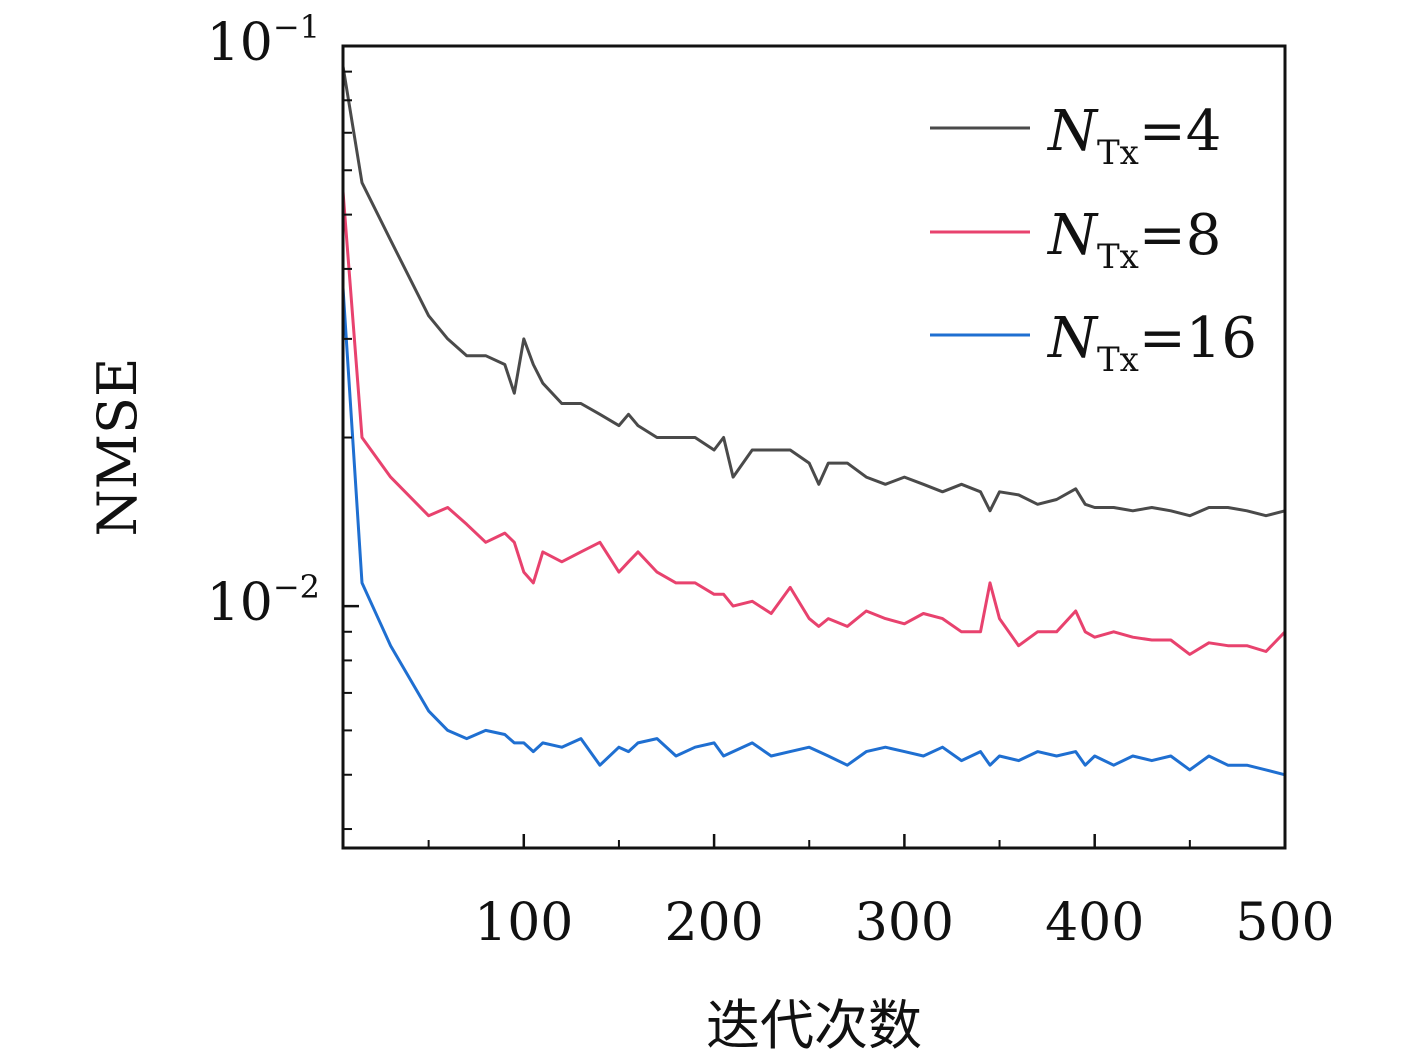 This screenshot has height=1058, width=1417. Describe the element at coordinates (713, 923) in the screenshot. I see `x-tick-label: 200` at that location.